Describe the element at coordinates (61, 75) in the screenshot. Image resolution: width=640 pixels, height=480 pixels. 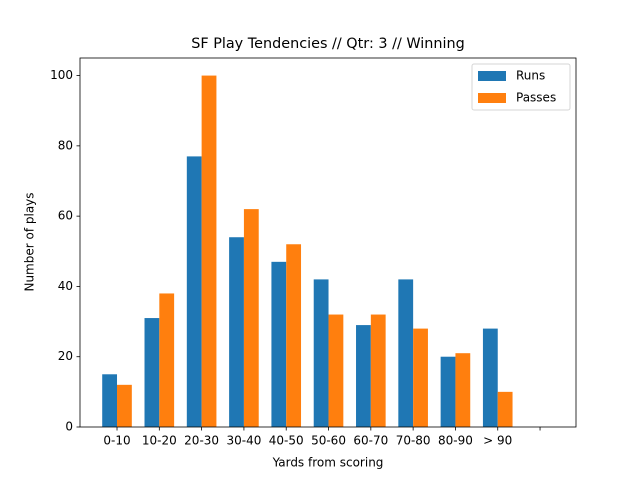
I see `y-tick-label: 100` at that location.